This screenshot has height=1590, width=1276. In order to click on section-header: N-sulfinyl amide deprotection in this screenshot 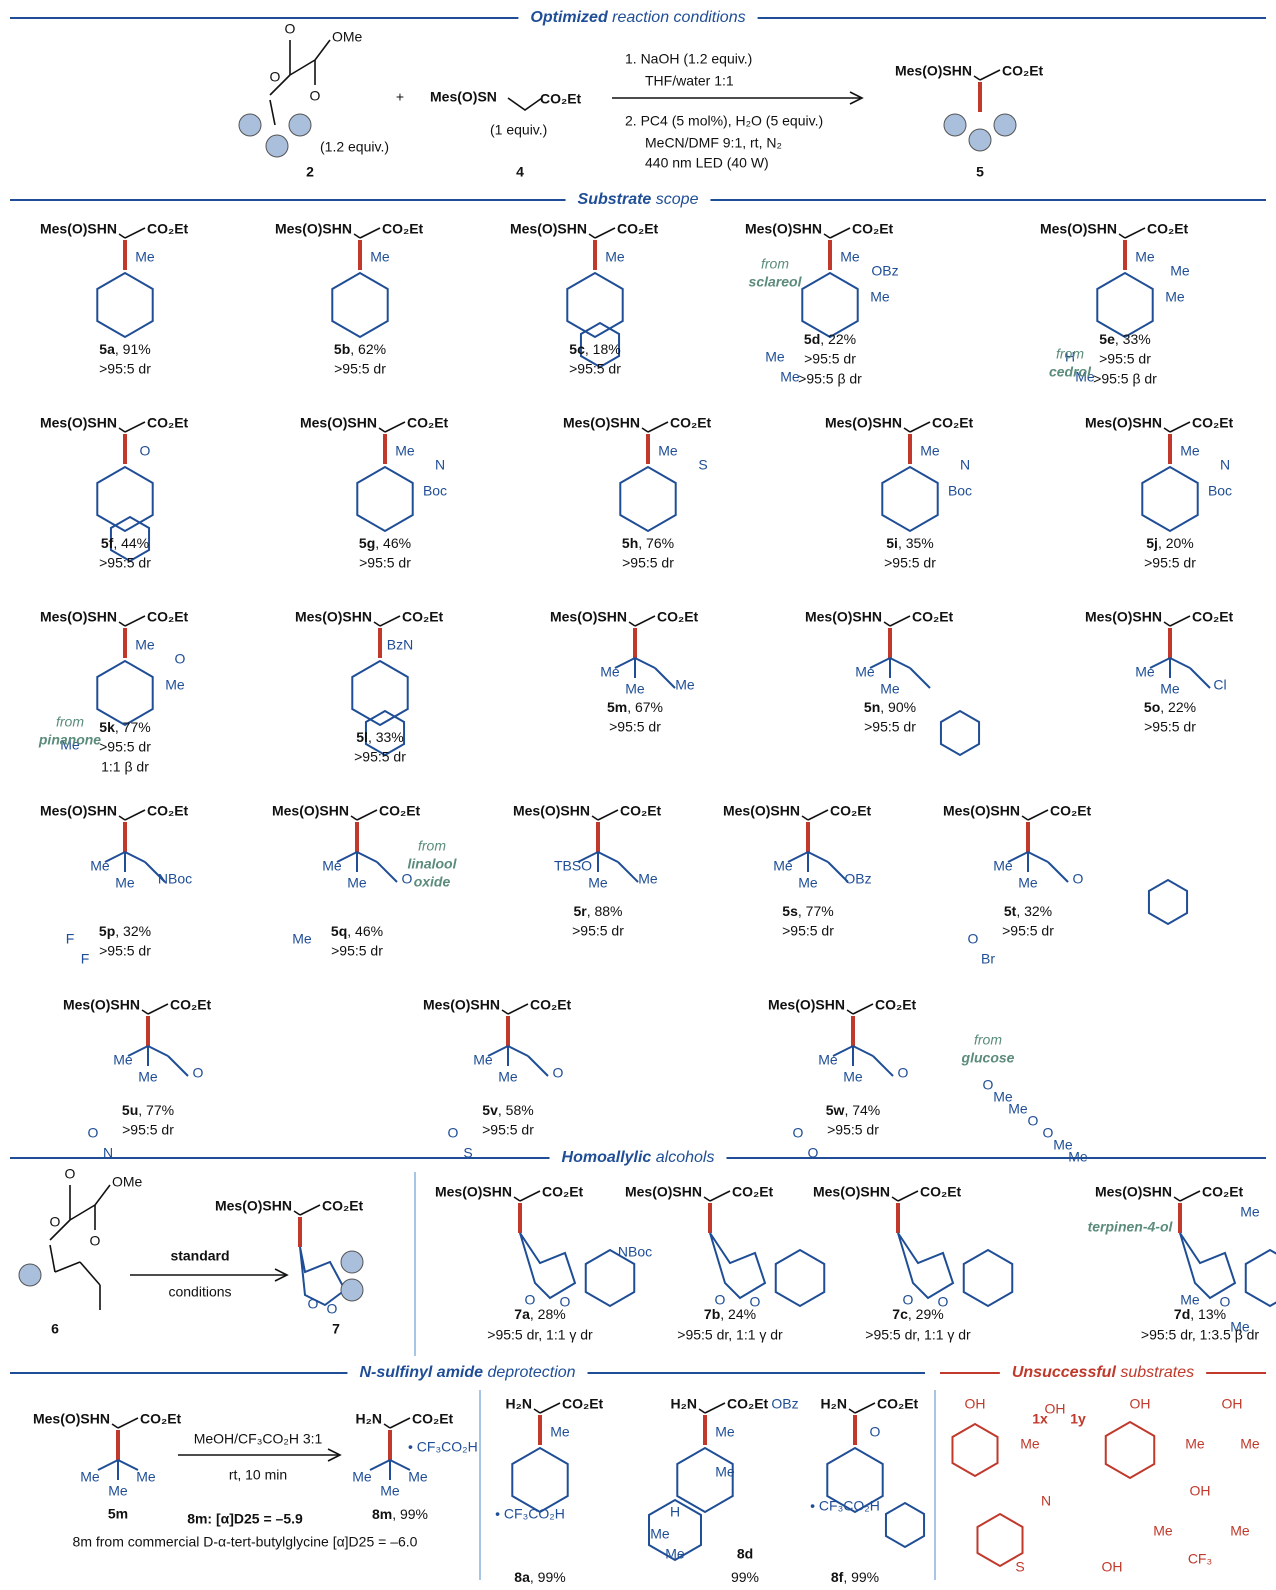, I will do `click(467, 1372)`.